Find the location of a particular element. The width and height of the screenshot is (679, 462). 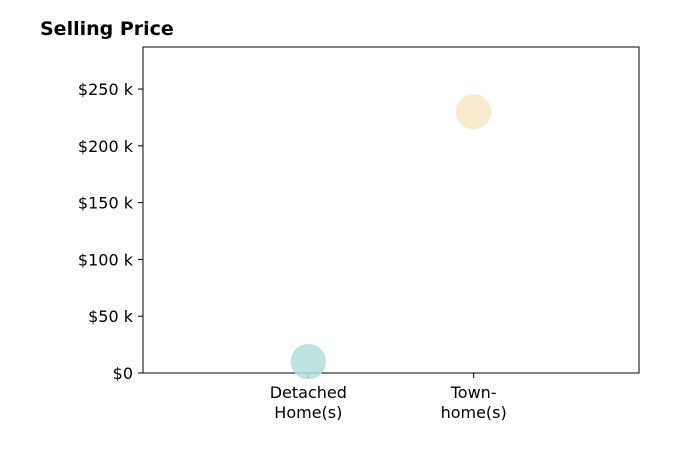

y-tick-label: $100 k is located at coordinates (106, 259).